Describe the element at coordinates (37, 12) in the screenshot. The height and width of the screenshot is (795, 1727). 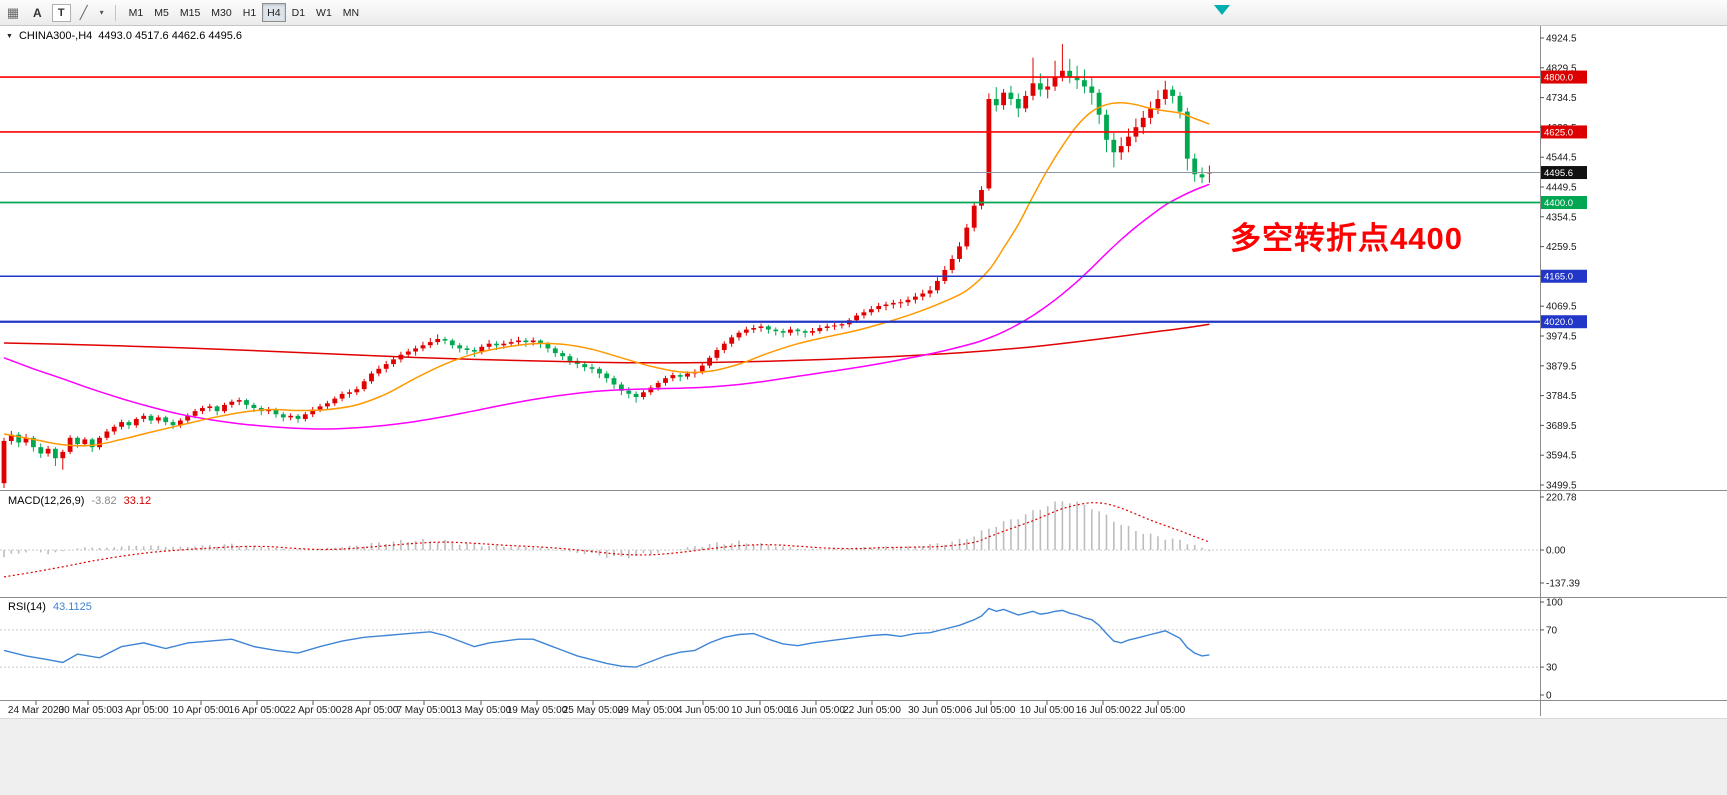
I see `font-tool-button: A` at that location.